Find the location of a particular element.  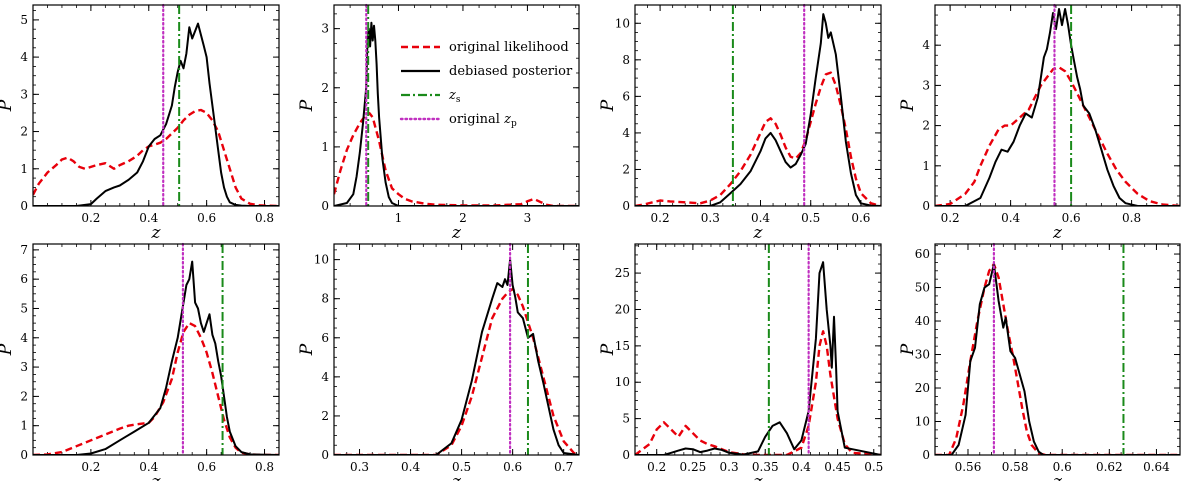

panel-2: 1 2 3 0 1 2 3 z P is located at coordinates (438, 123).